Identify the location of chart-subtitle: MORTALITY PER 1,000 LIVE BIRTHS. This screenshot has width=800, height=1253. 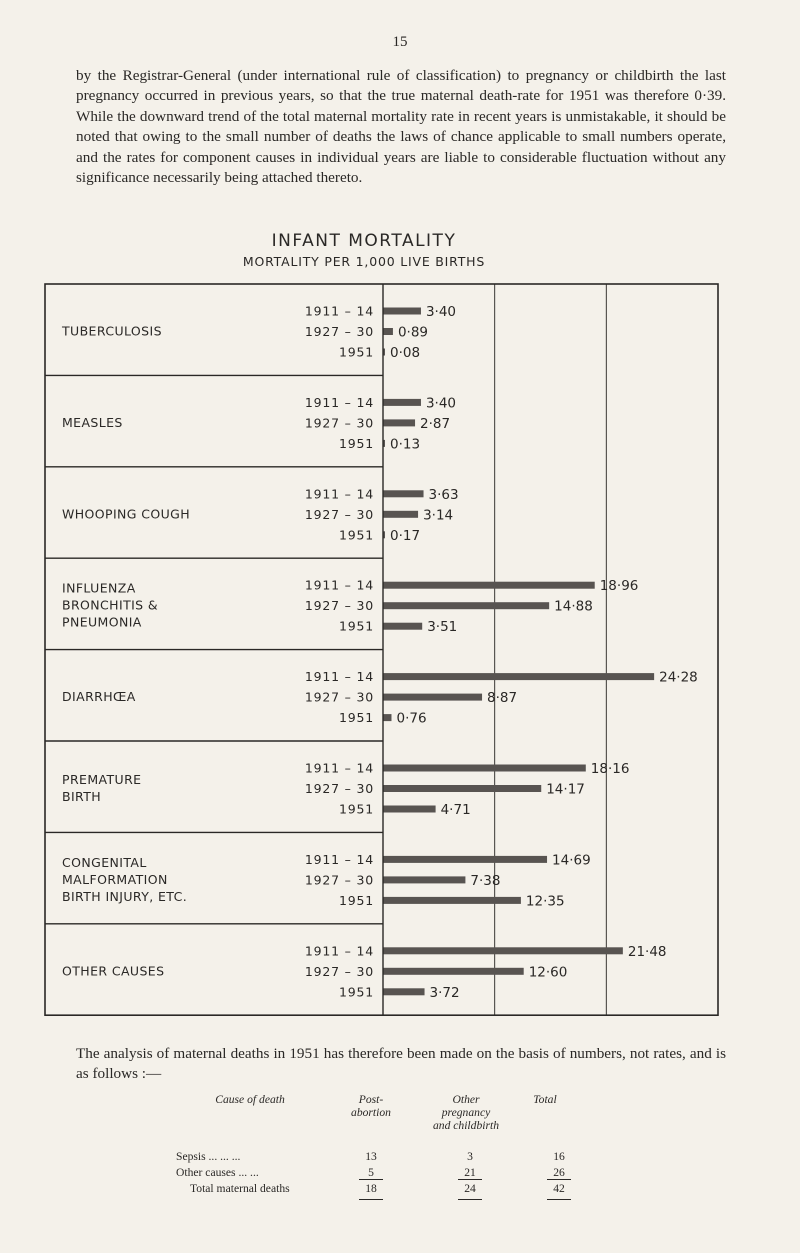
(364, 261).